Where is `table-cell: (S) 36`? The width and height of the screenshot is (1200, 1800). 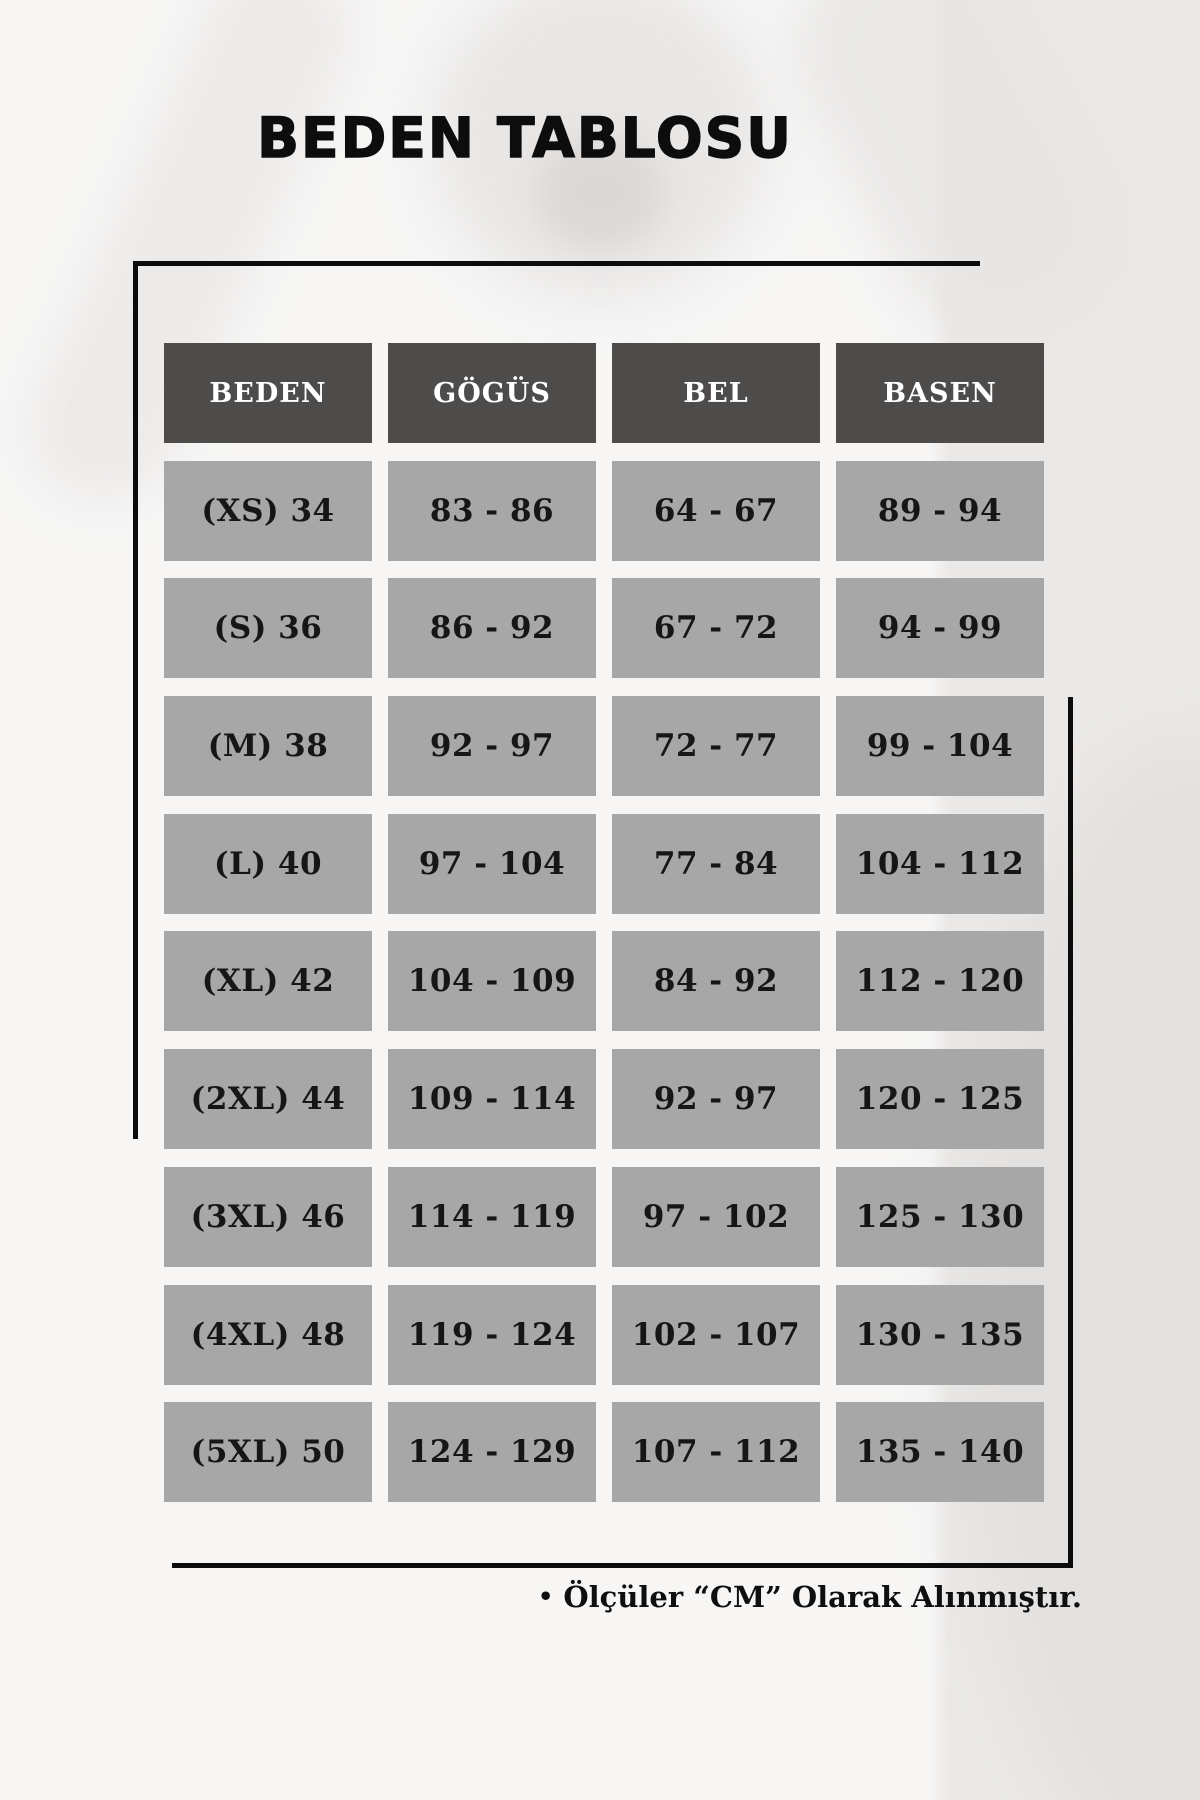
table-cell: (S) 36 is located at coordinates (268, 628).